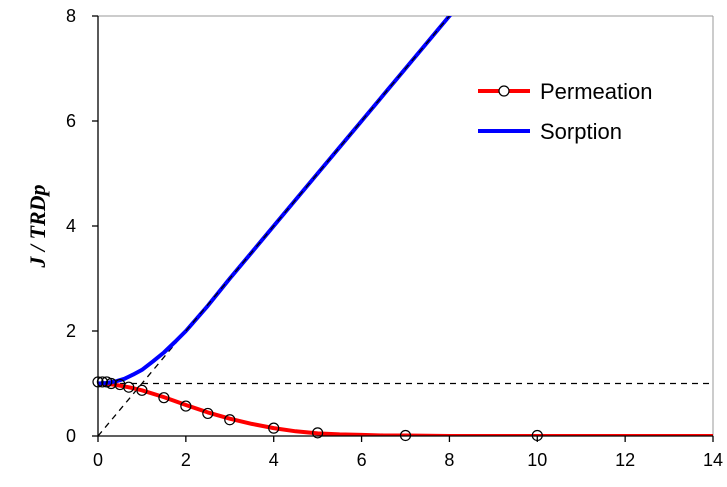 This screenshot has width=727, height=487. What do you see at coordinates (713, 460) in the screenshot?
I see `x-tick-label: 14` at bounding box center [713, 460].